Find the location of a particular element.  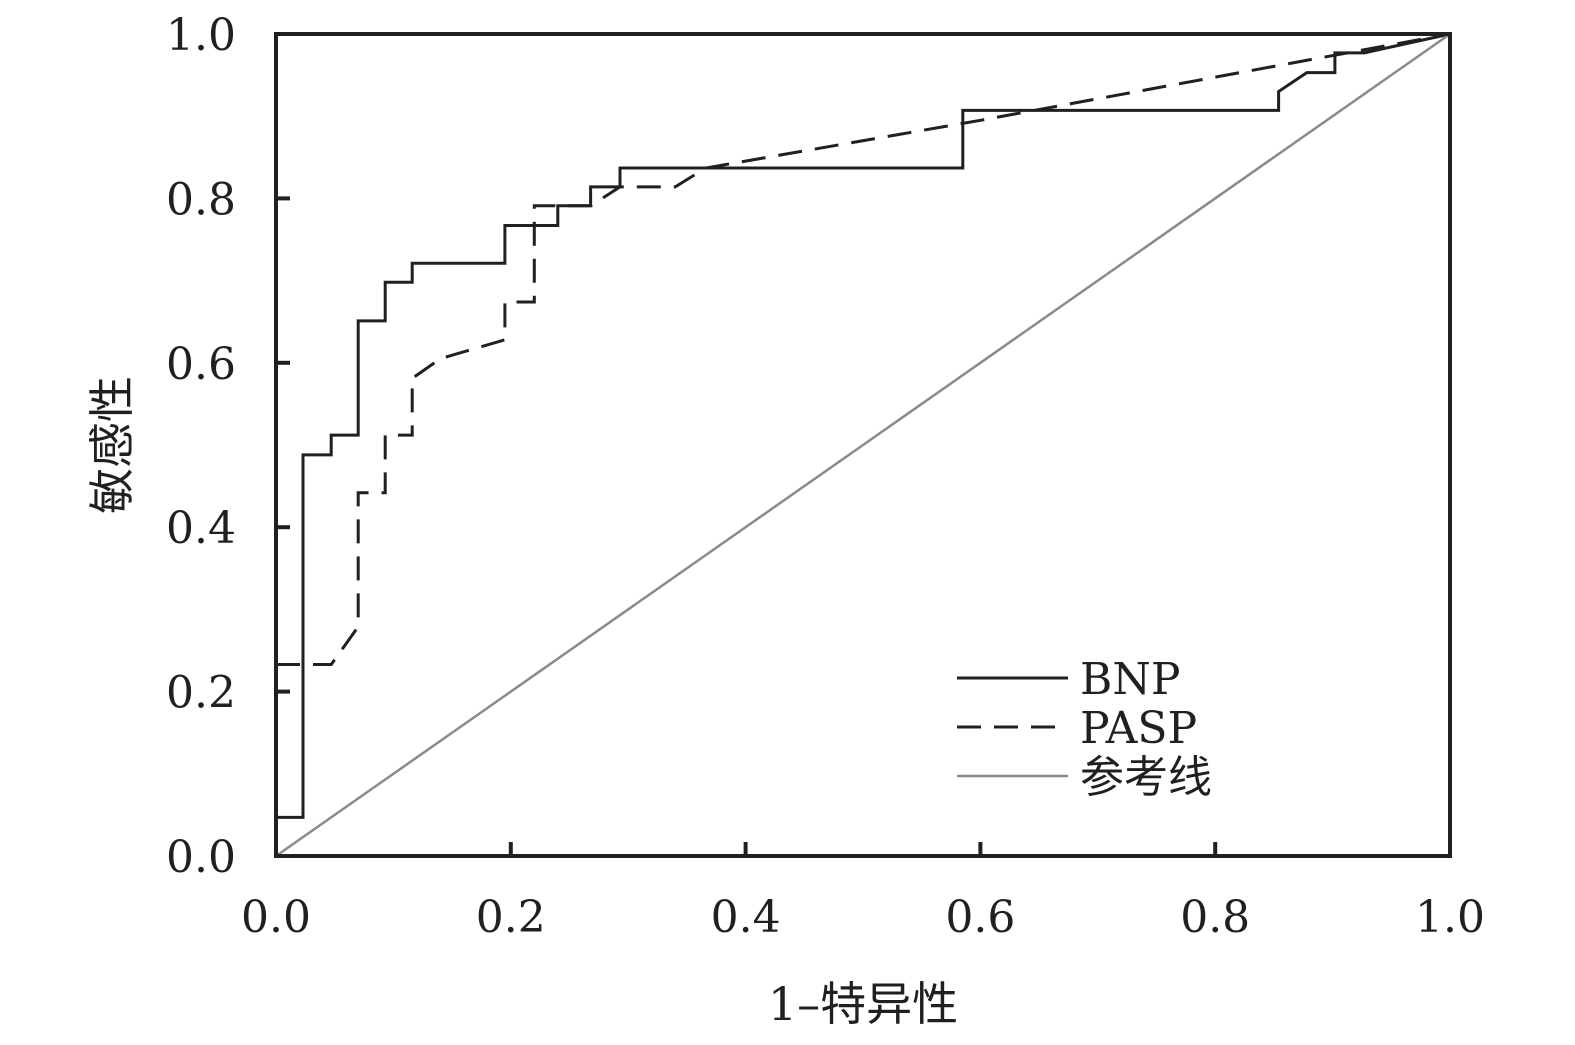

y-tick-label-1: 0.2 is located at coordinates (201, 693).